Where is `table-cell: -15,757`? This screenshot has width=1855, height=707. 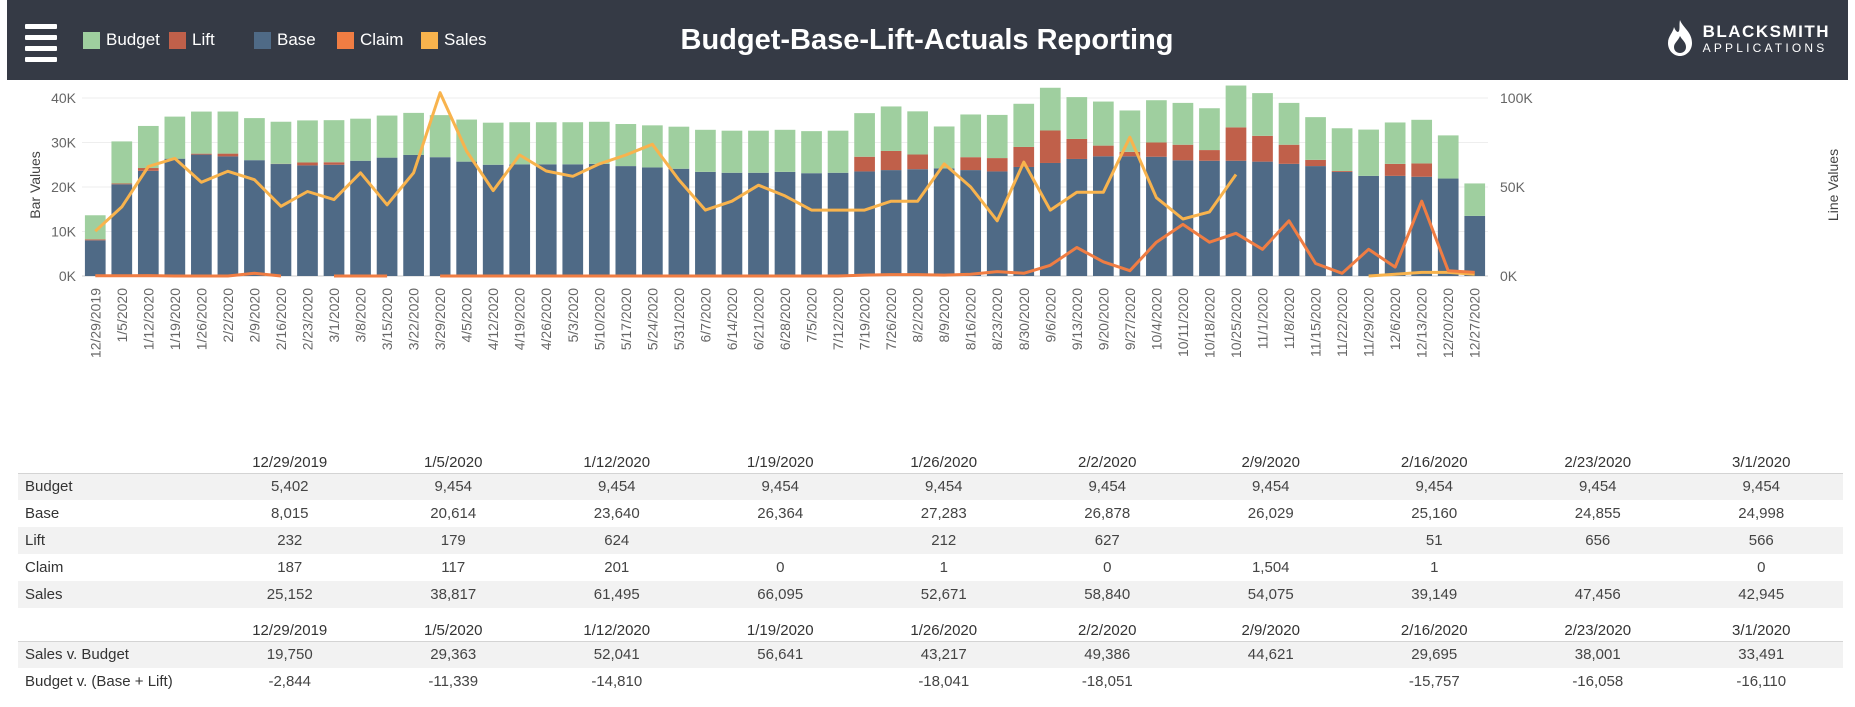 table-cell: -15,757 is located at coordinates (1434, 681).